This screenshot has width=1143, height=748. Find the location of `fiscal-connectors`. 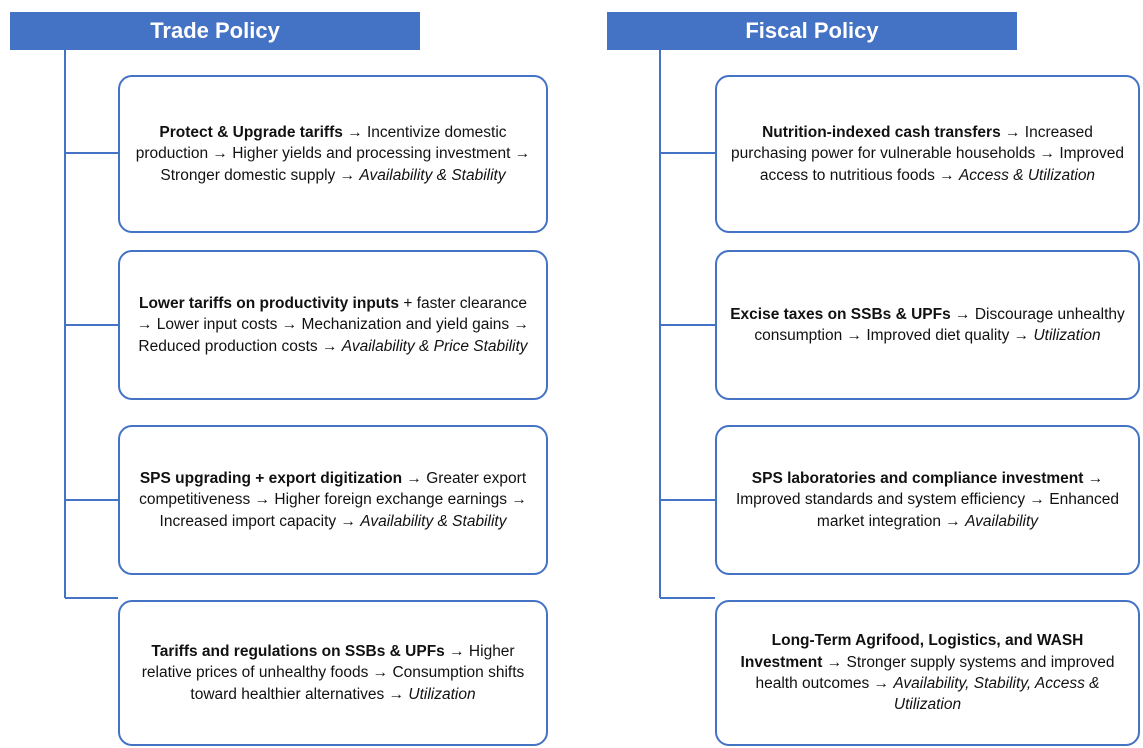

fiscal-connectors is located at coordinates (687, 324).